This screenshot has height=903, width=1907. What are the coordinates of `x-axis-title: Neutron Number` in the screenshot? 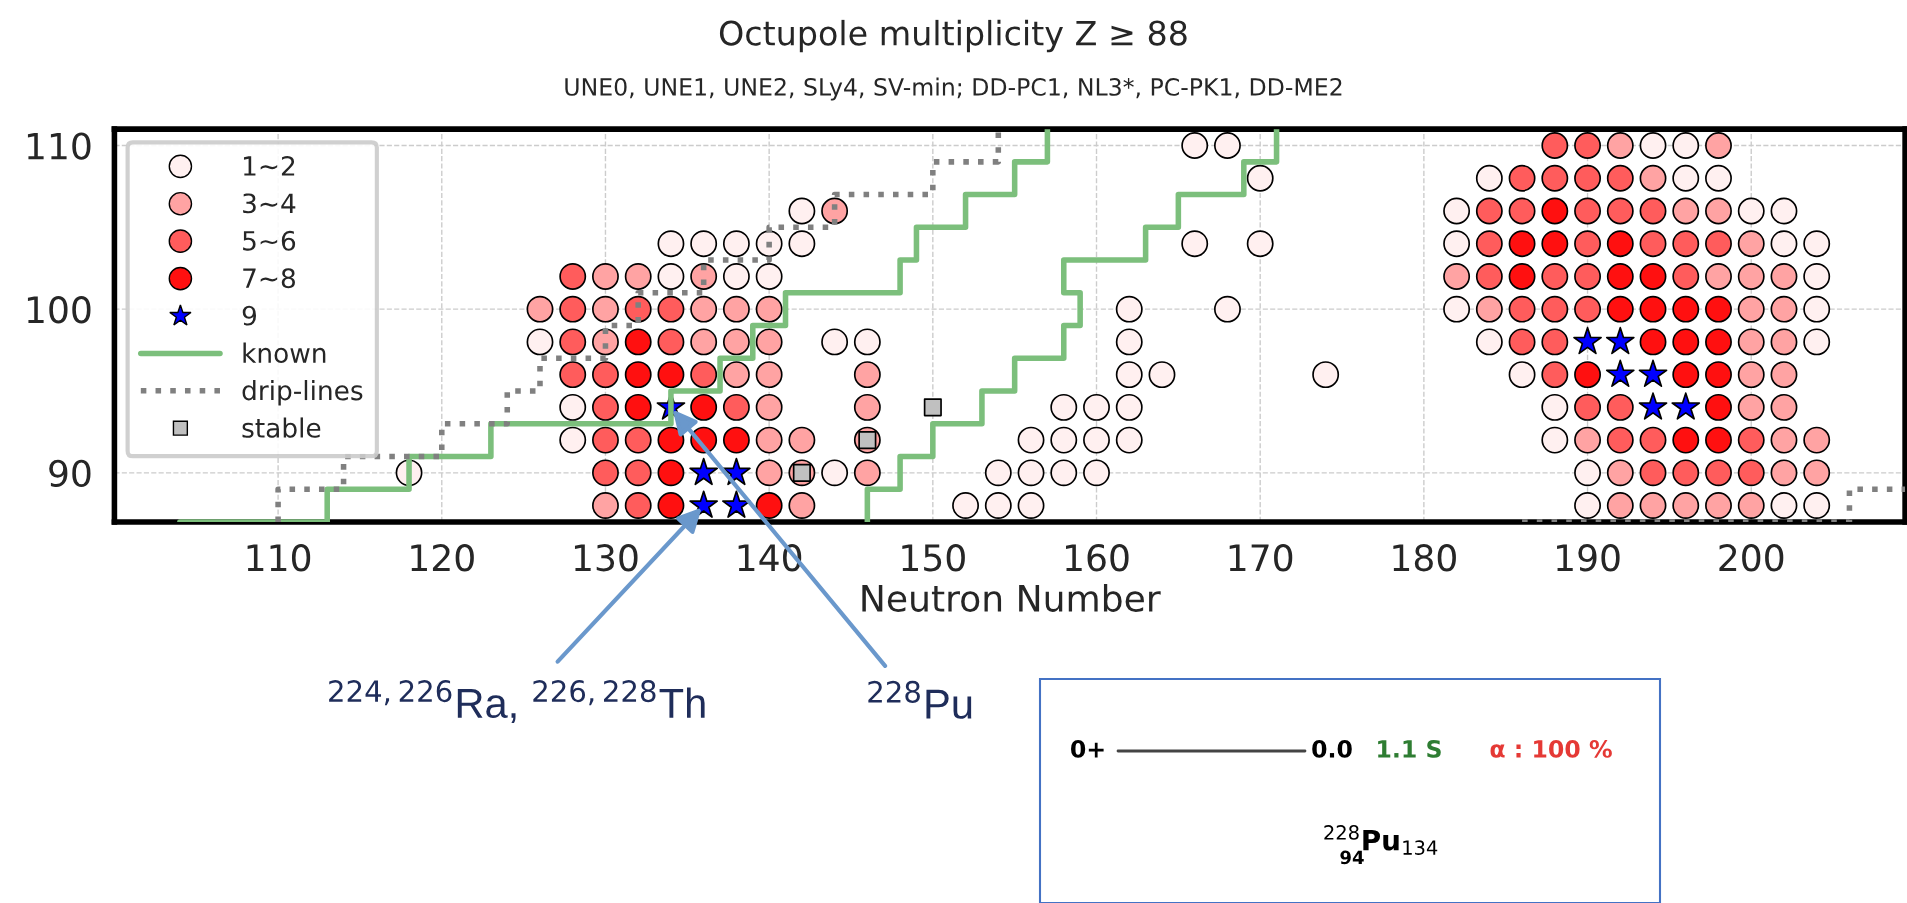 It's located at (1011, 597).